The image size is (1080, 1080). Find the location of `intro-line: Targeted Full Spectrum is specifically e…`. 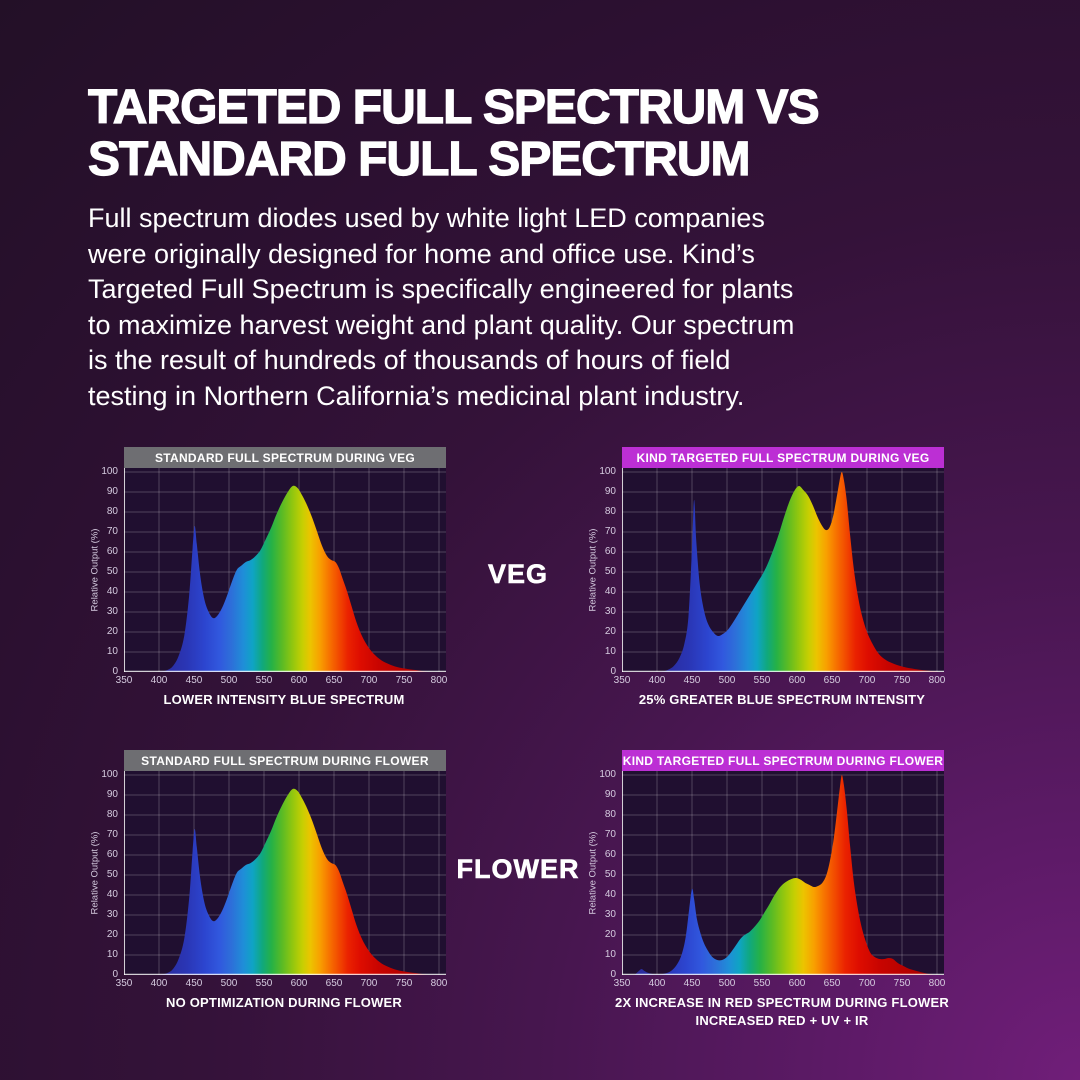

intro-line: Targeted Full Spectrum is specifically e… is located at coordinates (441, 289).